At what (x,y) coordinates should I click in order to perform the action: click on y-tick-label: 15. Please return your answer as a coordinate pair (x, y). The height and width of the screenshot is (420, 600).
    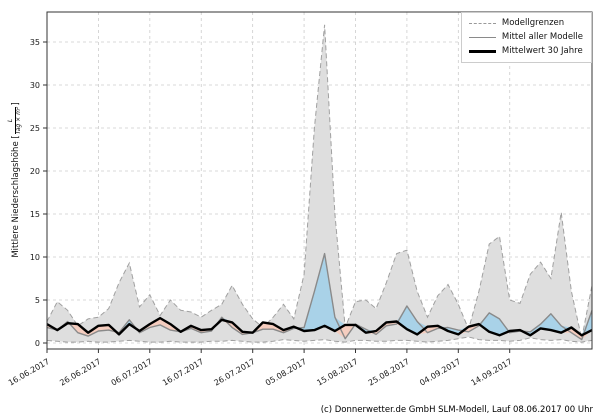
    Looking at the image, I should click on (35, 214).